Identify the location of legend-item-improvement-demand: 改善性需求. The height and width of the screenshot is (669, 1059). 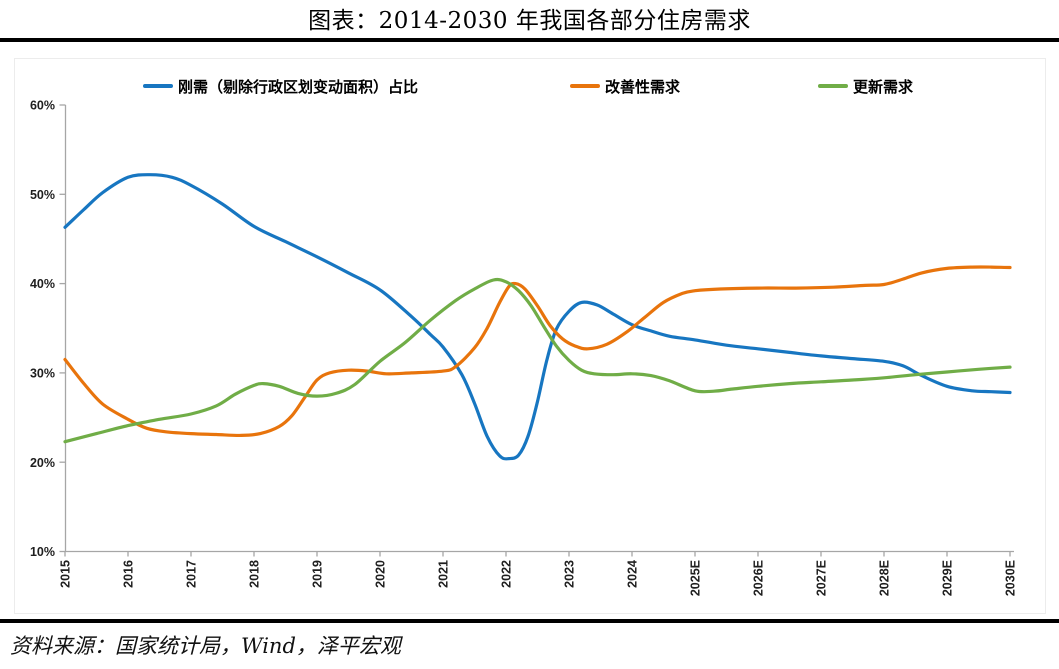
(625, 86).